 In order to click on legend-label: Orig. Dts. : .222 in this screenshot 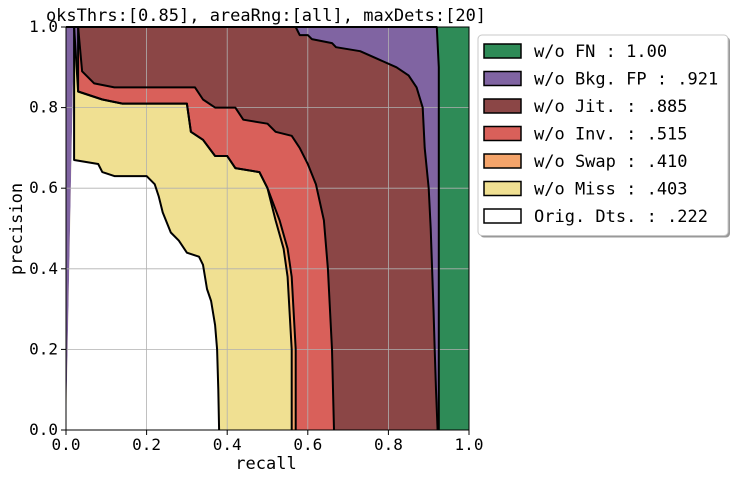, I will do `click(621, 217)`.